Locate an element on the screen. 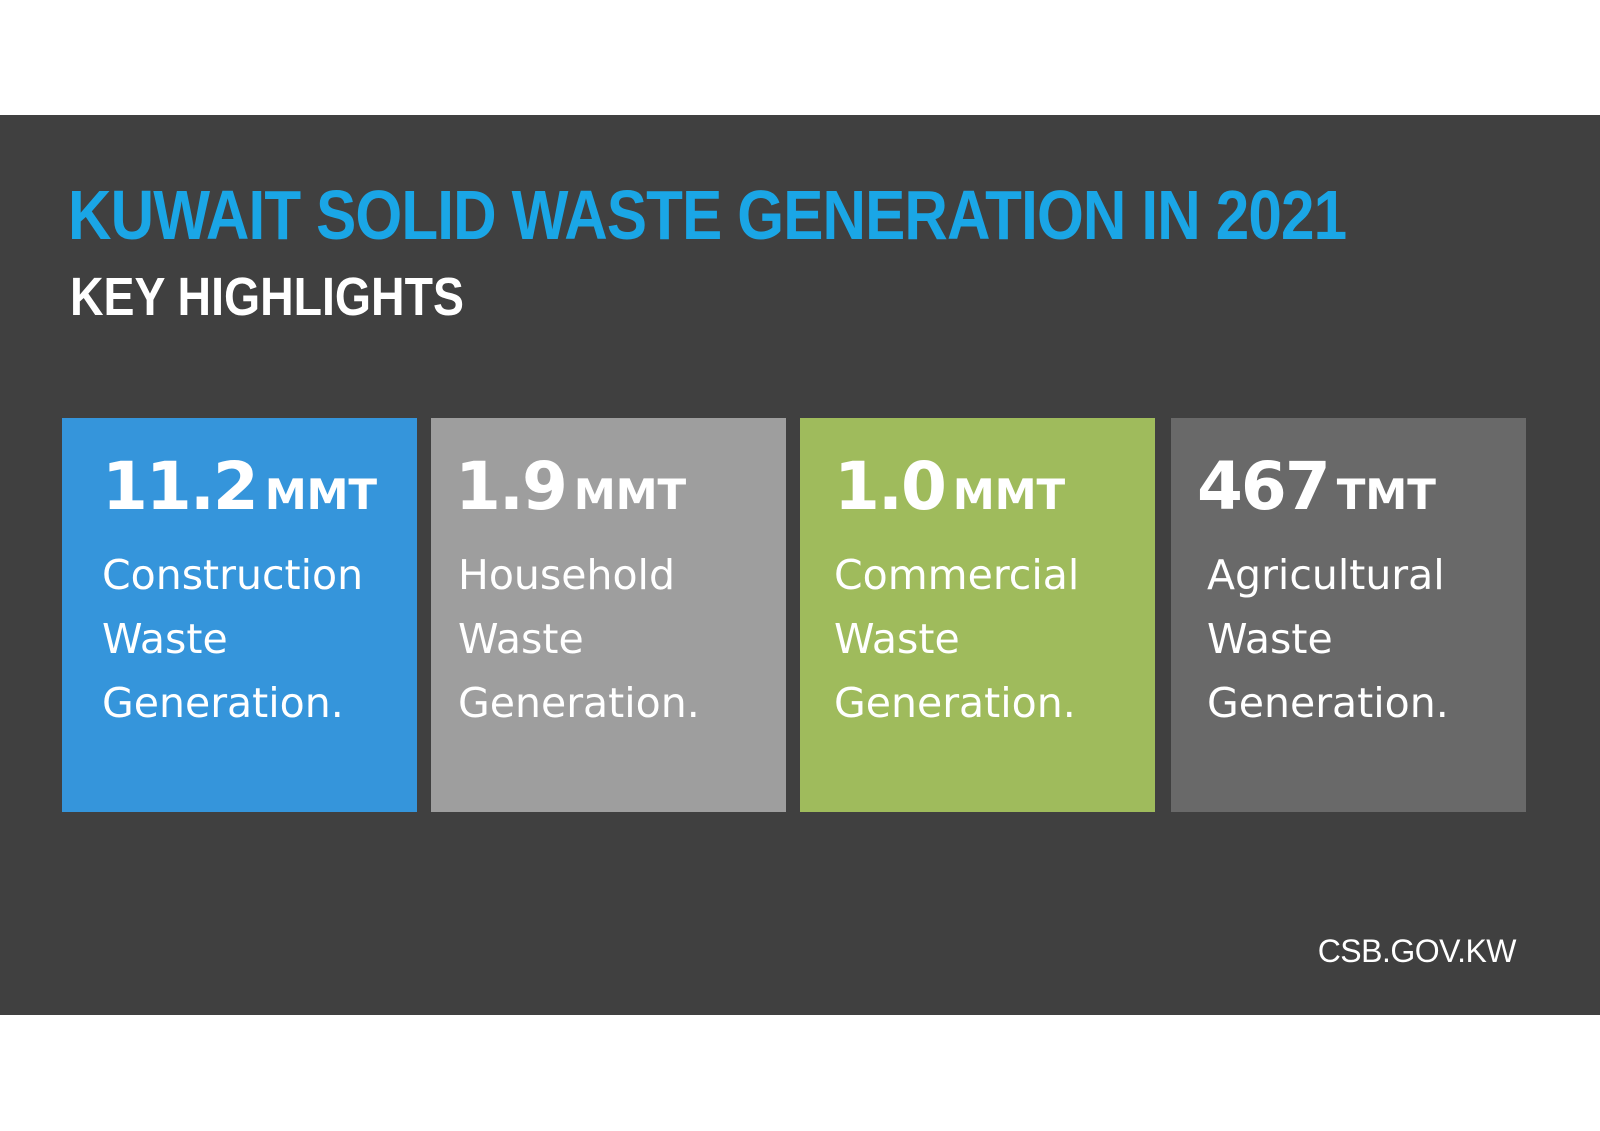  page-title: KUWAIT SOLID WASTE GENERATION IN 2021 is located at coordinates (707, 215).